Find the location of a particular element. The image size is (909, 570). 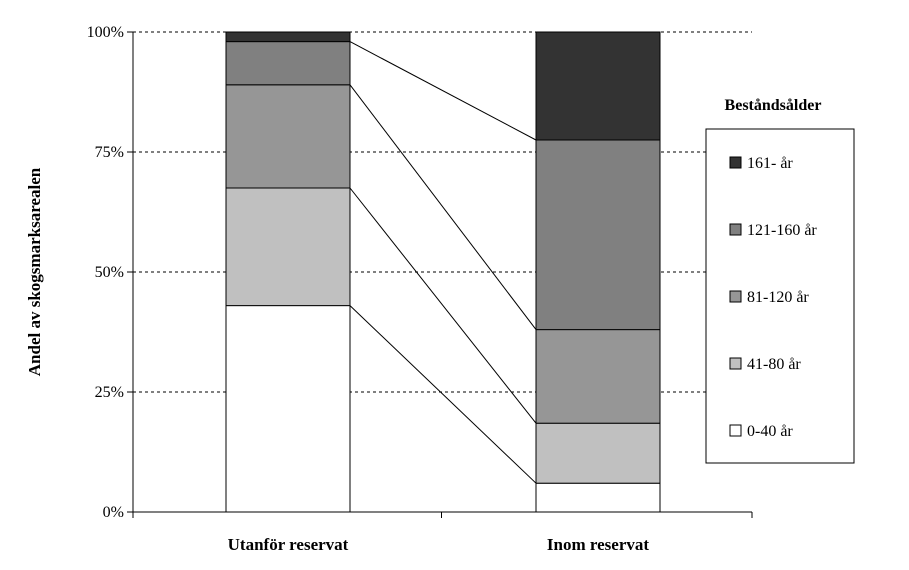

legend-item: 41-80 år is located at coordinates (765, 364).